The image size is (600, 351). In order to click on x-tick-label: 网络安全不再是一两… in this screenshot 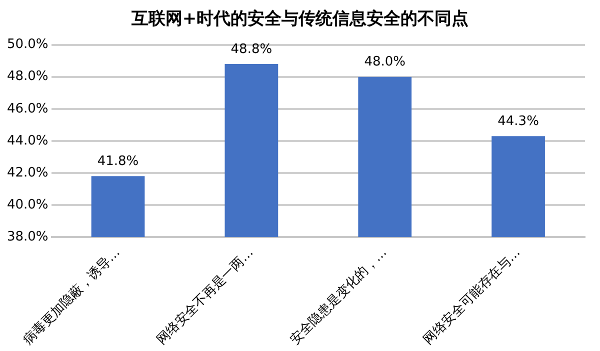, I will do `click(205, 296)`.